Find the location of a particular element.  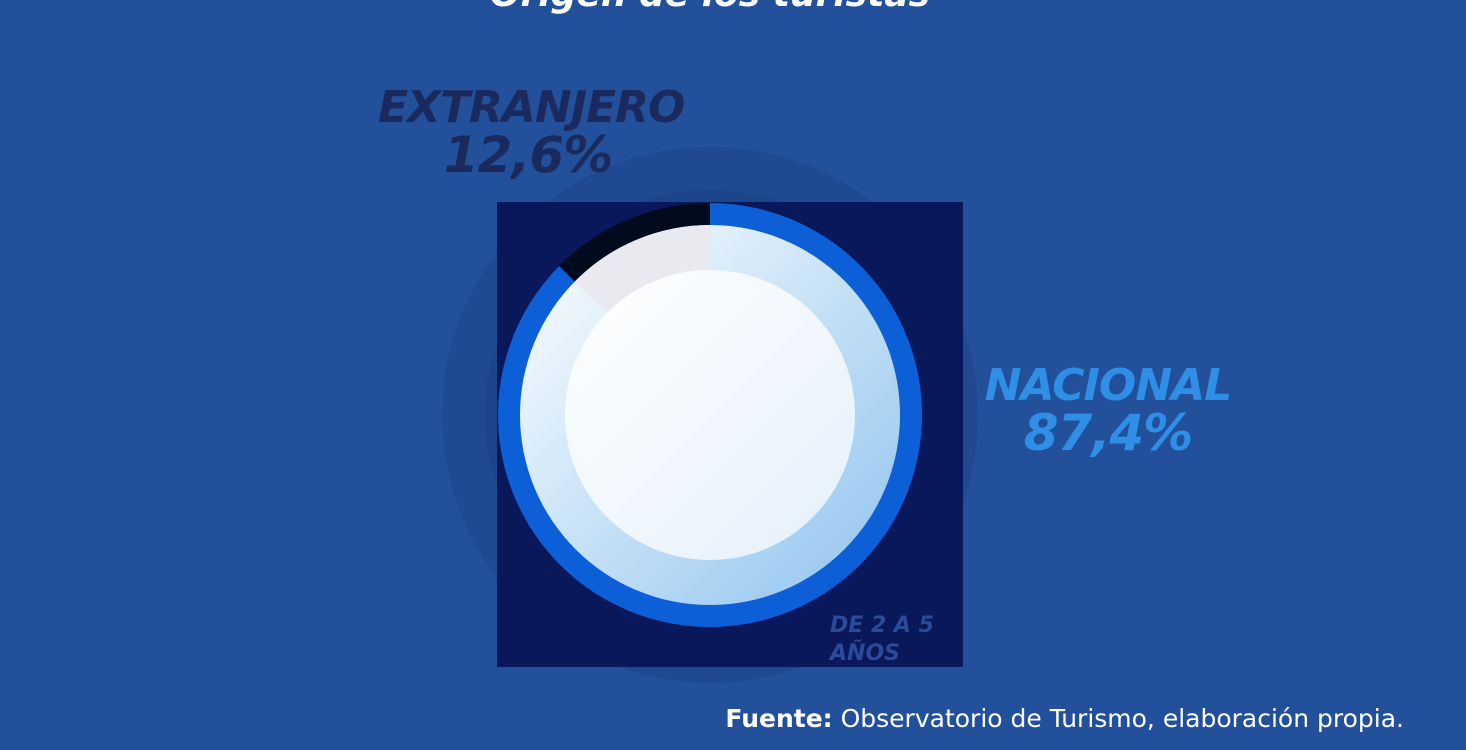

annotation: DE 2 A 5 AÑOS is located at coordinates (882, 639).